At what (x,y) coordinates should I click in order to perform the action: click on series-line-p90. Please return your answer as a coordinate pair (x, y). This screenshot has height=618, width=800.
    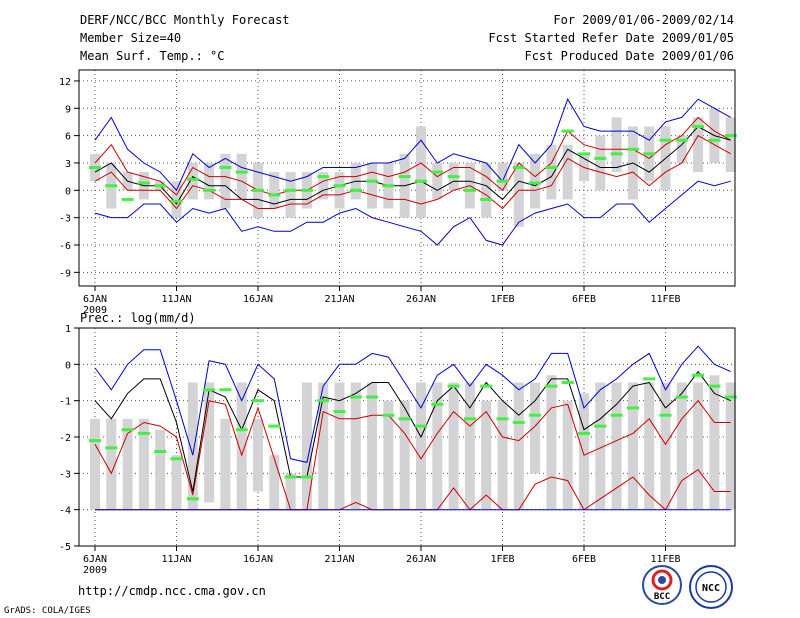
    Looking at the image, I should click on (412, 455).